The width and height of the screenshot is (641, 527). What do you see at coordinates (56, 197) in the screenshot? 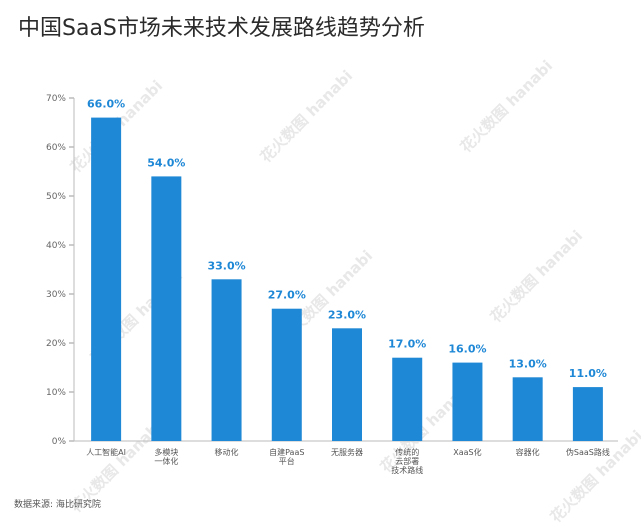
I see `y-tick-label: 50%` at bounding box center [56, 197].